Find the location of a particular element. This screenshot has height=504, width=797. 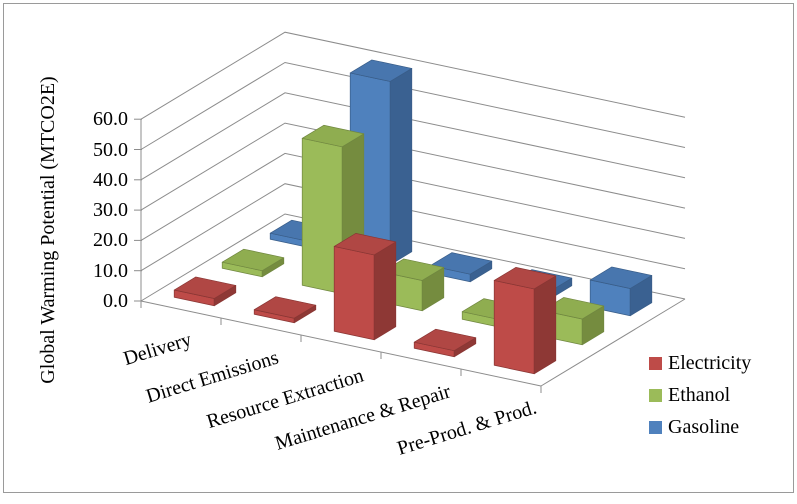

legend-item-gasoline: Gasoline is located at coordinates (700, 427).